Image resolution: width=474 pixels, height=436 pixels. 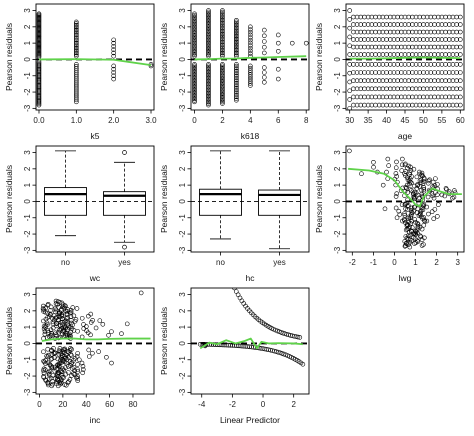 What do you see at coordinates (202, 404) in the screenshot?
I see `x-tick-label: -4` at bounding box center [202, 404].